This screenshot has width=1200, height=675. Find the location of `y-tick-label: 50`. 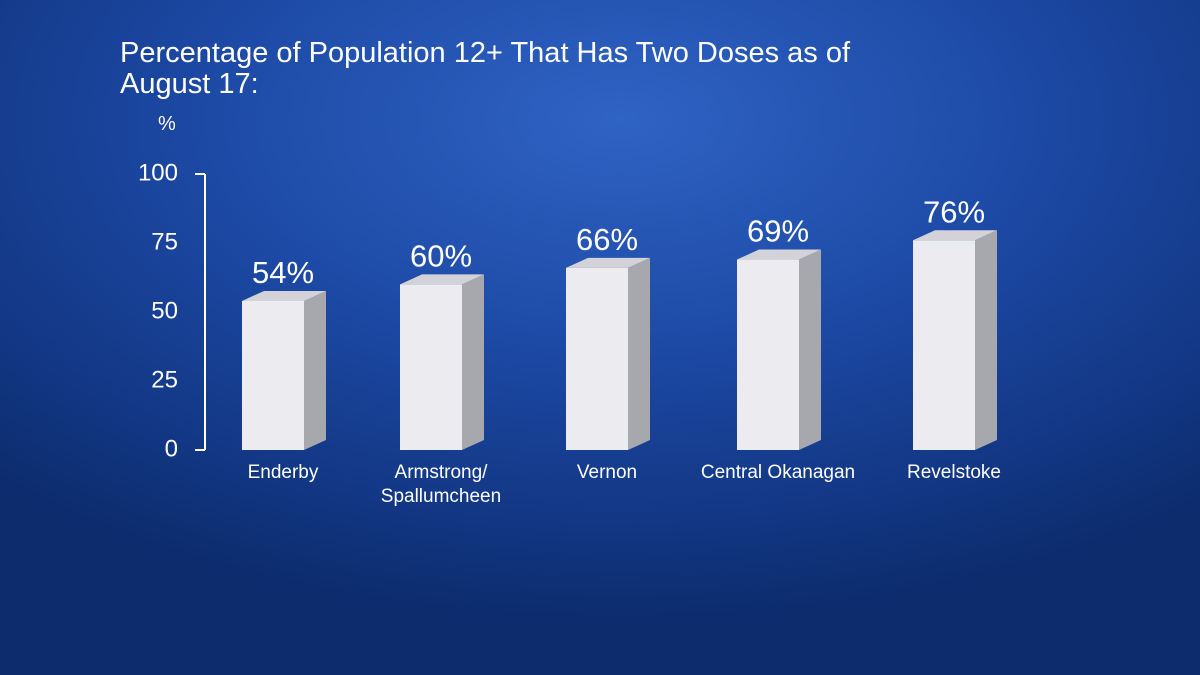

y-tick-label: 50 is located at coordinates (164, 310).